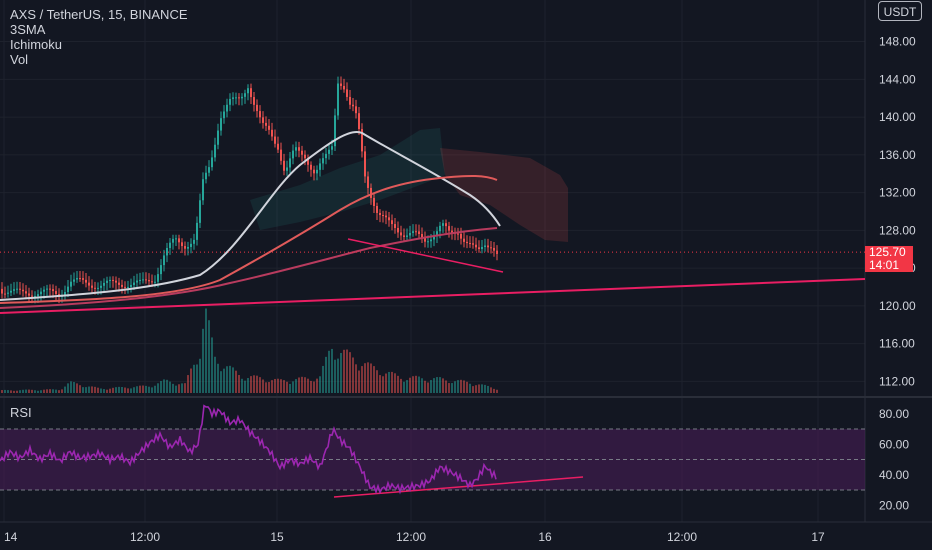 The width and height of the screenshot is (932, 550). What do you see at coordinates (897, 193) in the screenshot?
I see `price-tick-label: 132.00` at bounding box center [897, 193].